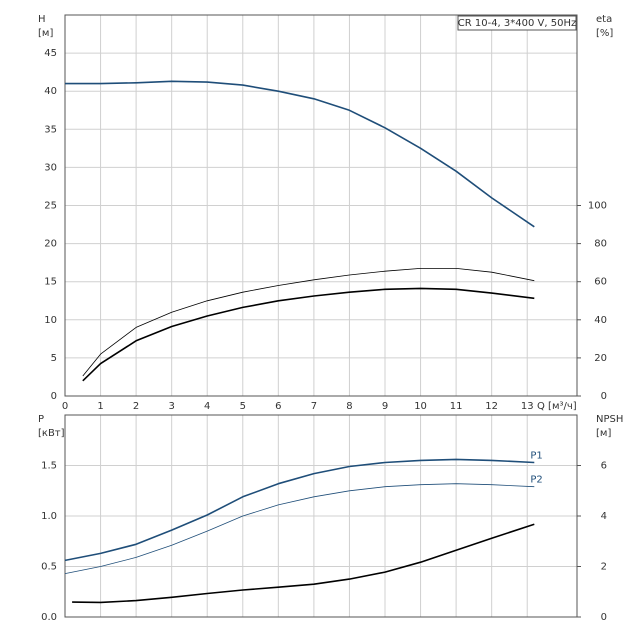 This screenshot has width=640, height=644. I want to click on x-tick-label: 0, so click(65, 406).